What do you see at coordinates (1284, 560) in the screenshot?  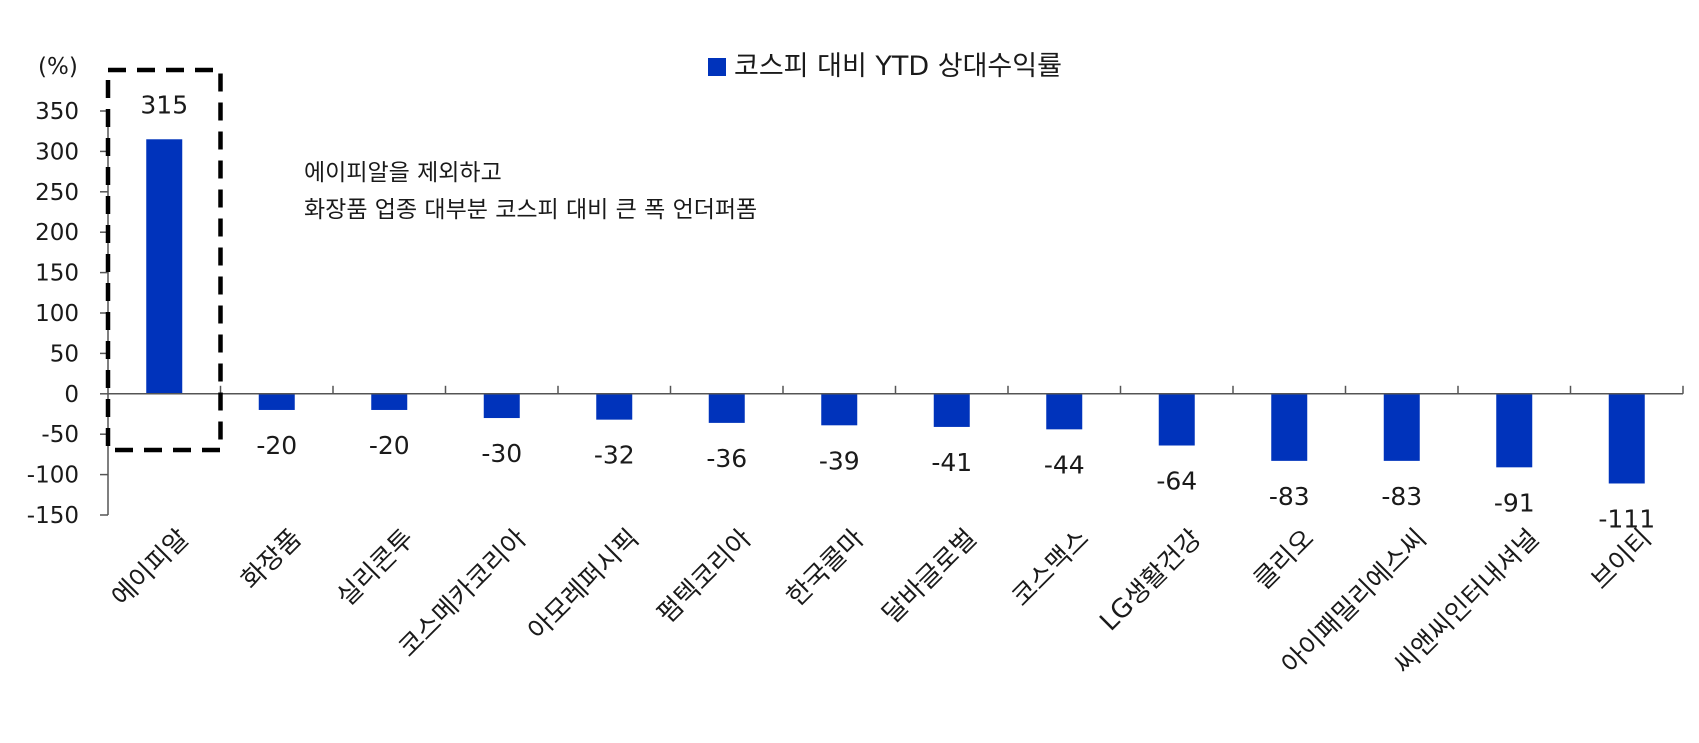 I see `category-label: 클리오` at bounding box center [1284, 560].